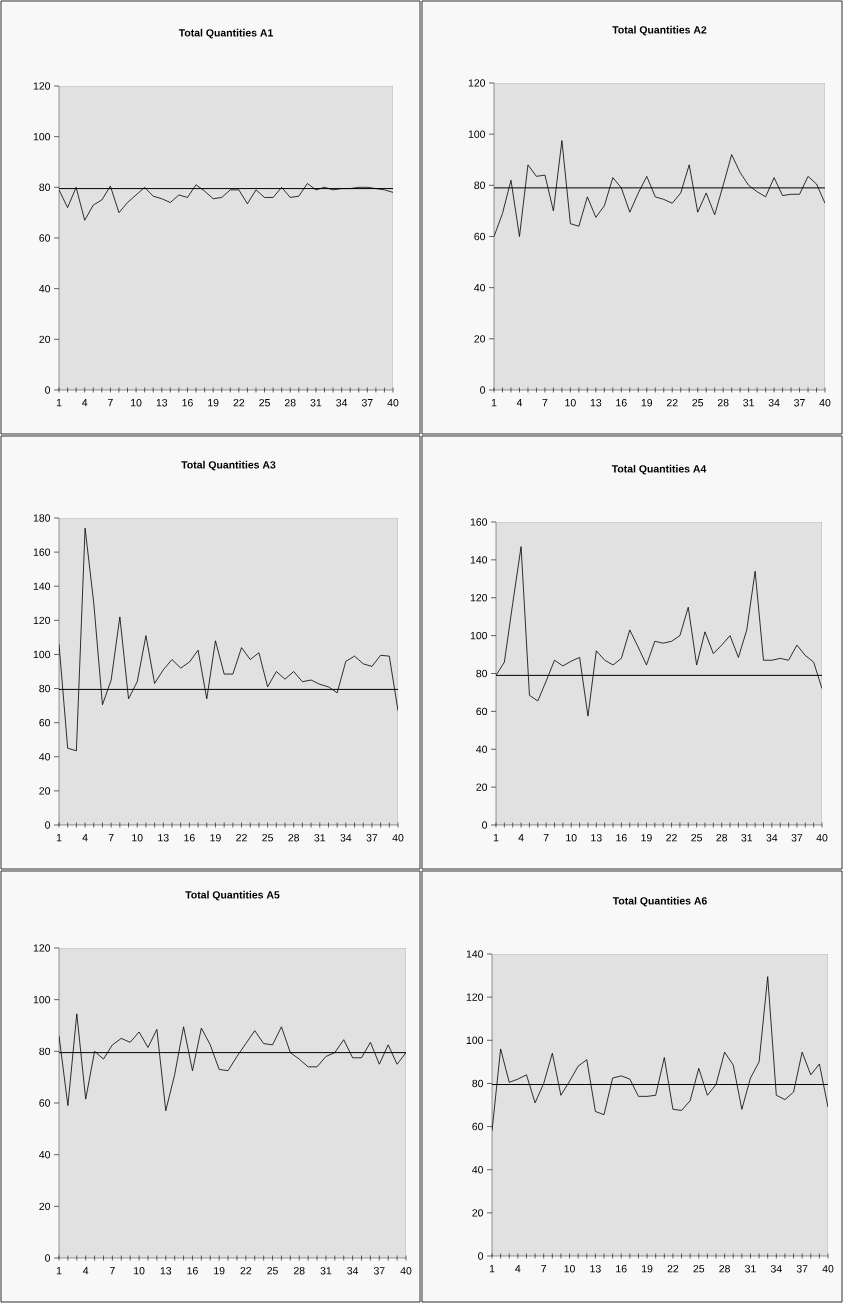 Image resolution: width=843 pixels, height=1303 pixels. I want to click on y-tick-label: 160, so click(479, 522).